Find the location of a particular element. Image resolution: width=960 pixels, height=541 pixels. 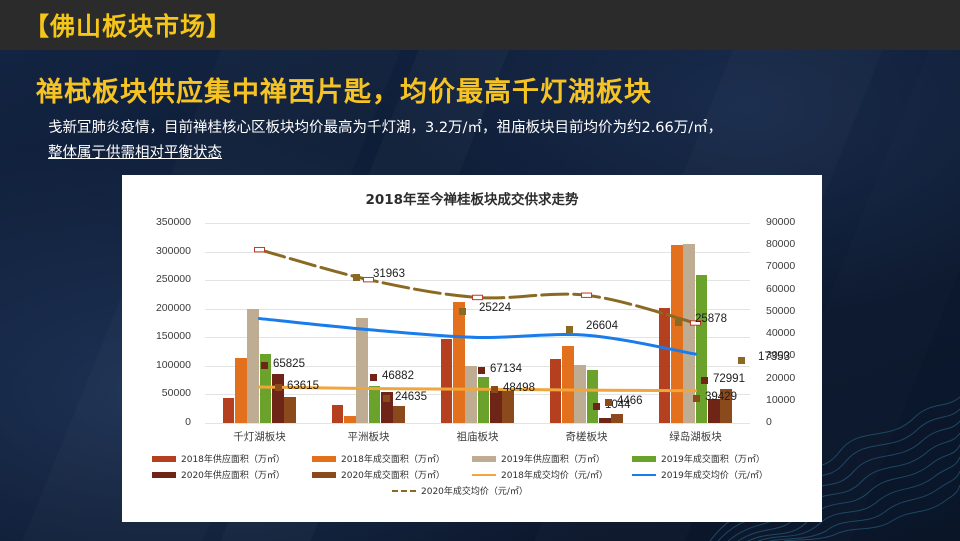

bar-奇槎板块-2020年供应面积（万㎡） is located at coordinates (604, 420).